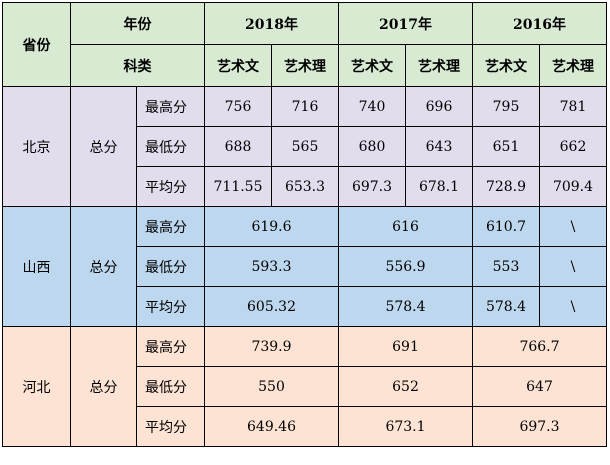 This screenshot has width=610, height=465. What do you see at coordinates (238, 186) in the screenshot?
I see `score-cell: 711.55` at bounding box center [238, 186].